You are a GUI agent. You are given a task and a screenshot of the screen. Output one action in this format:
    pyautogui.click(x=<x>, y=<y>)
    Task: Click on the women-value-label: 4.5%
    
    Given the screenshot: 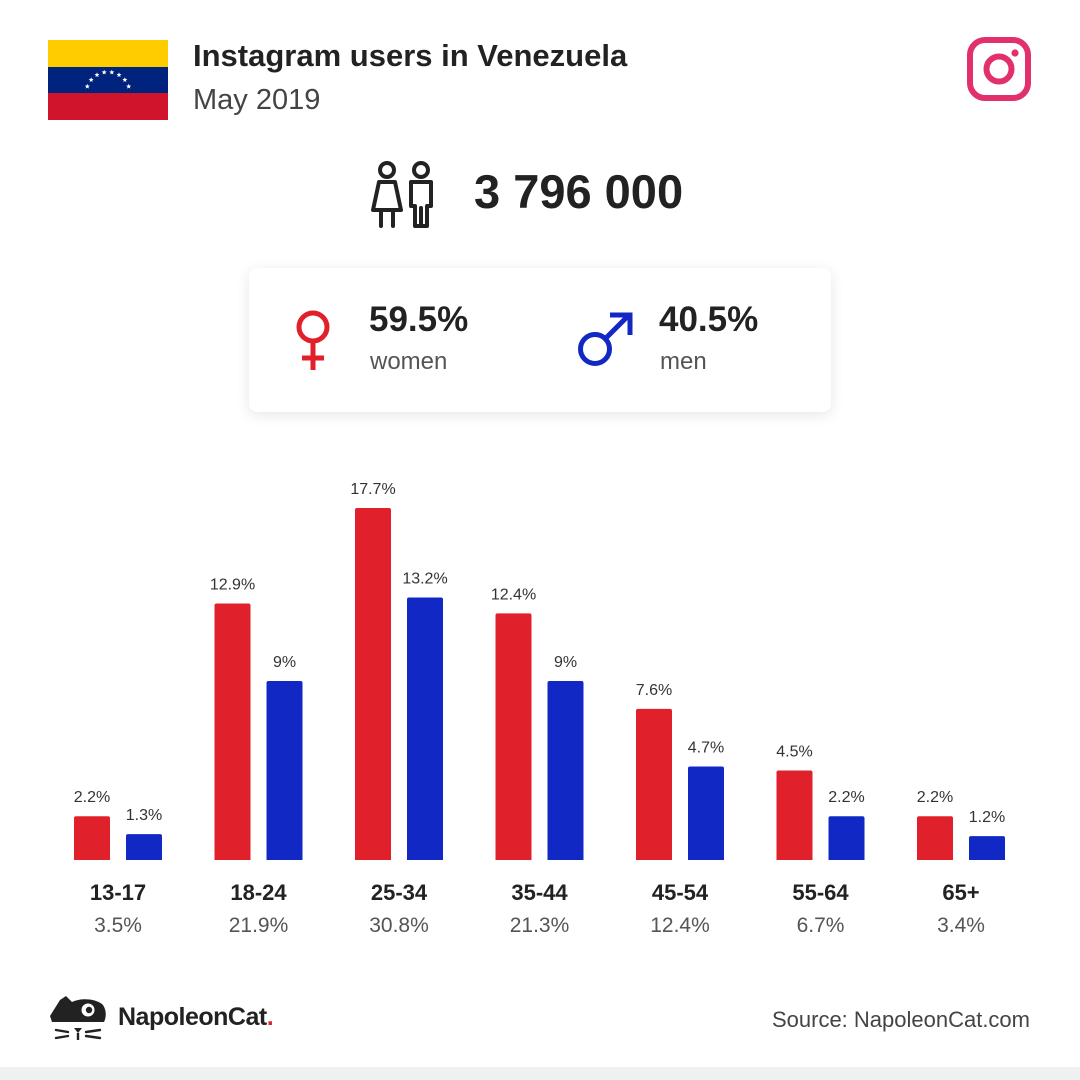 What is the action you would take?
    pyautogui.click(x=794, y=752)
    